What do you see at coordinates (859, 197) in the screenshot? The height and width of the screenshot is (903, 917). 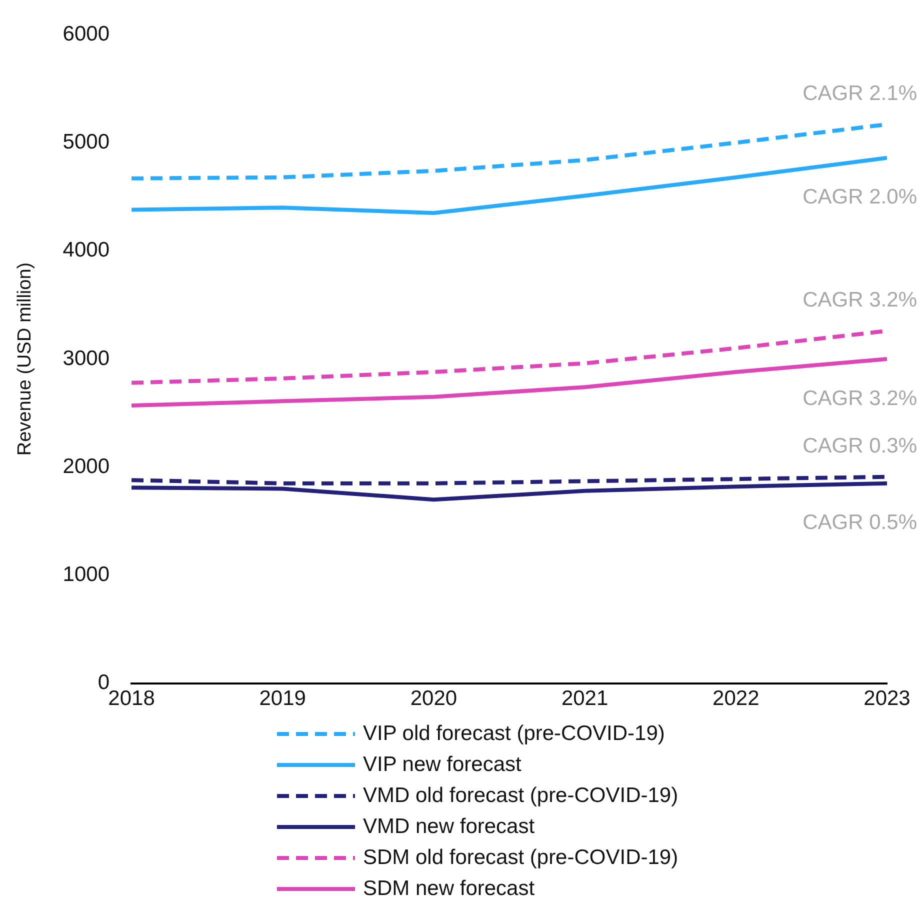 I see `annotation: CAGR 2.0%` at bounding box center [859, 197].